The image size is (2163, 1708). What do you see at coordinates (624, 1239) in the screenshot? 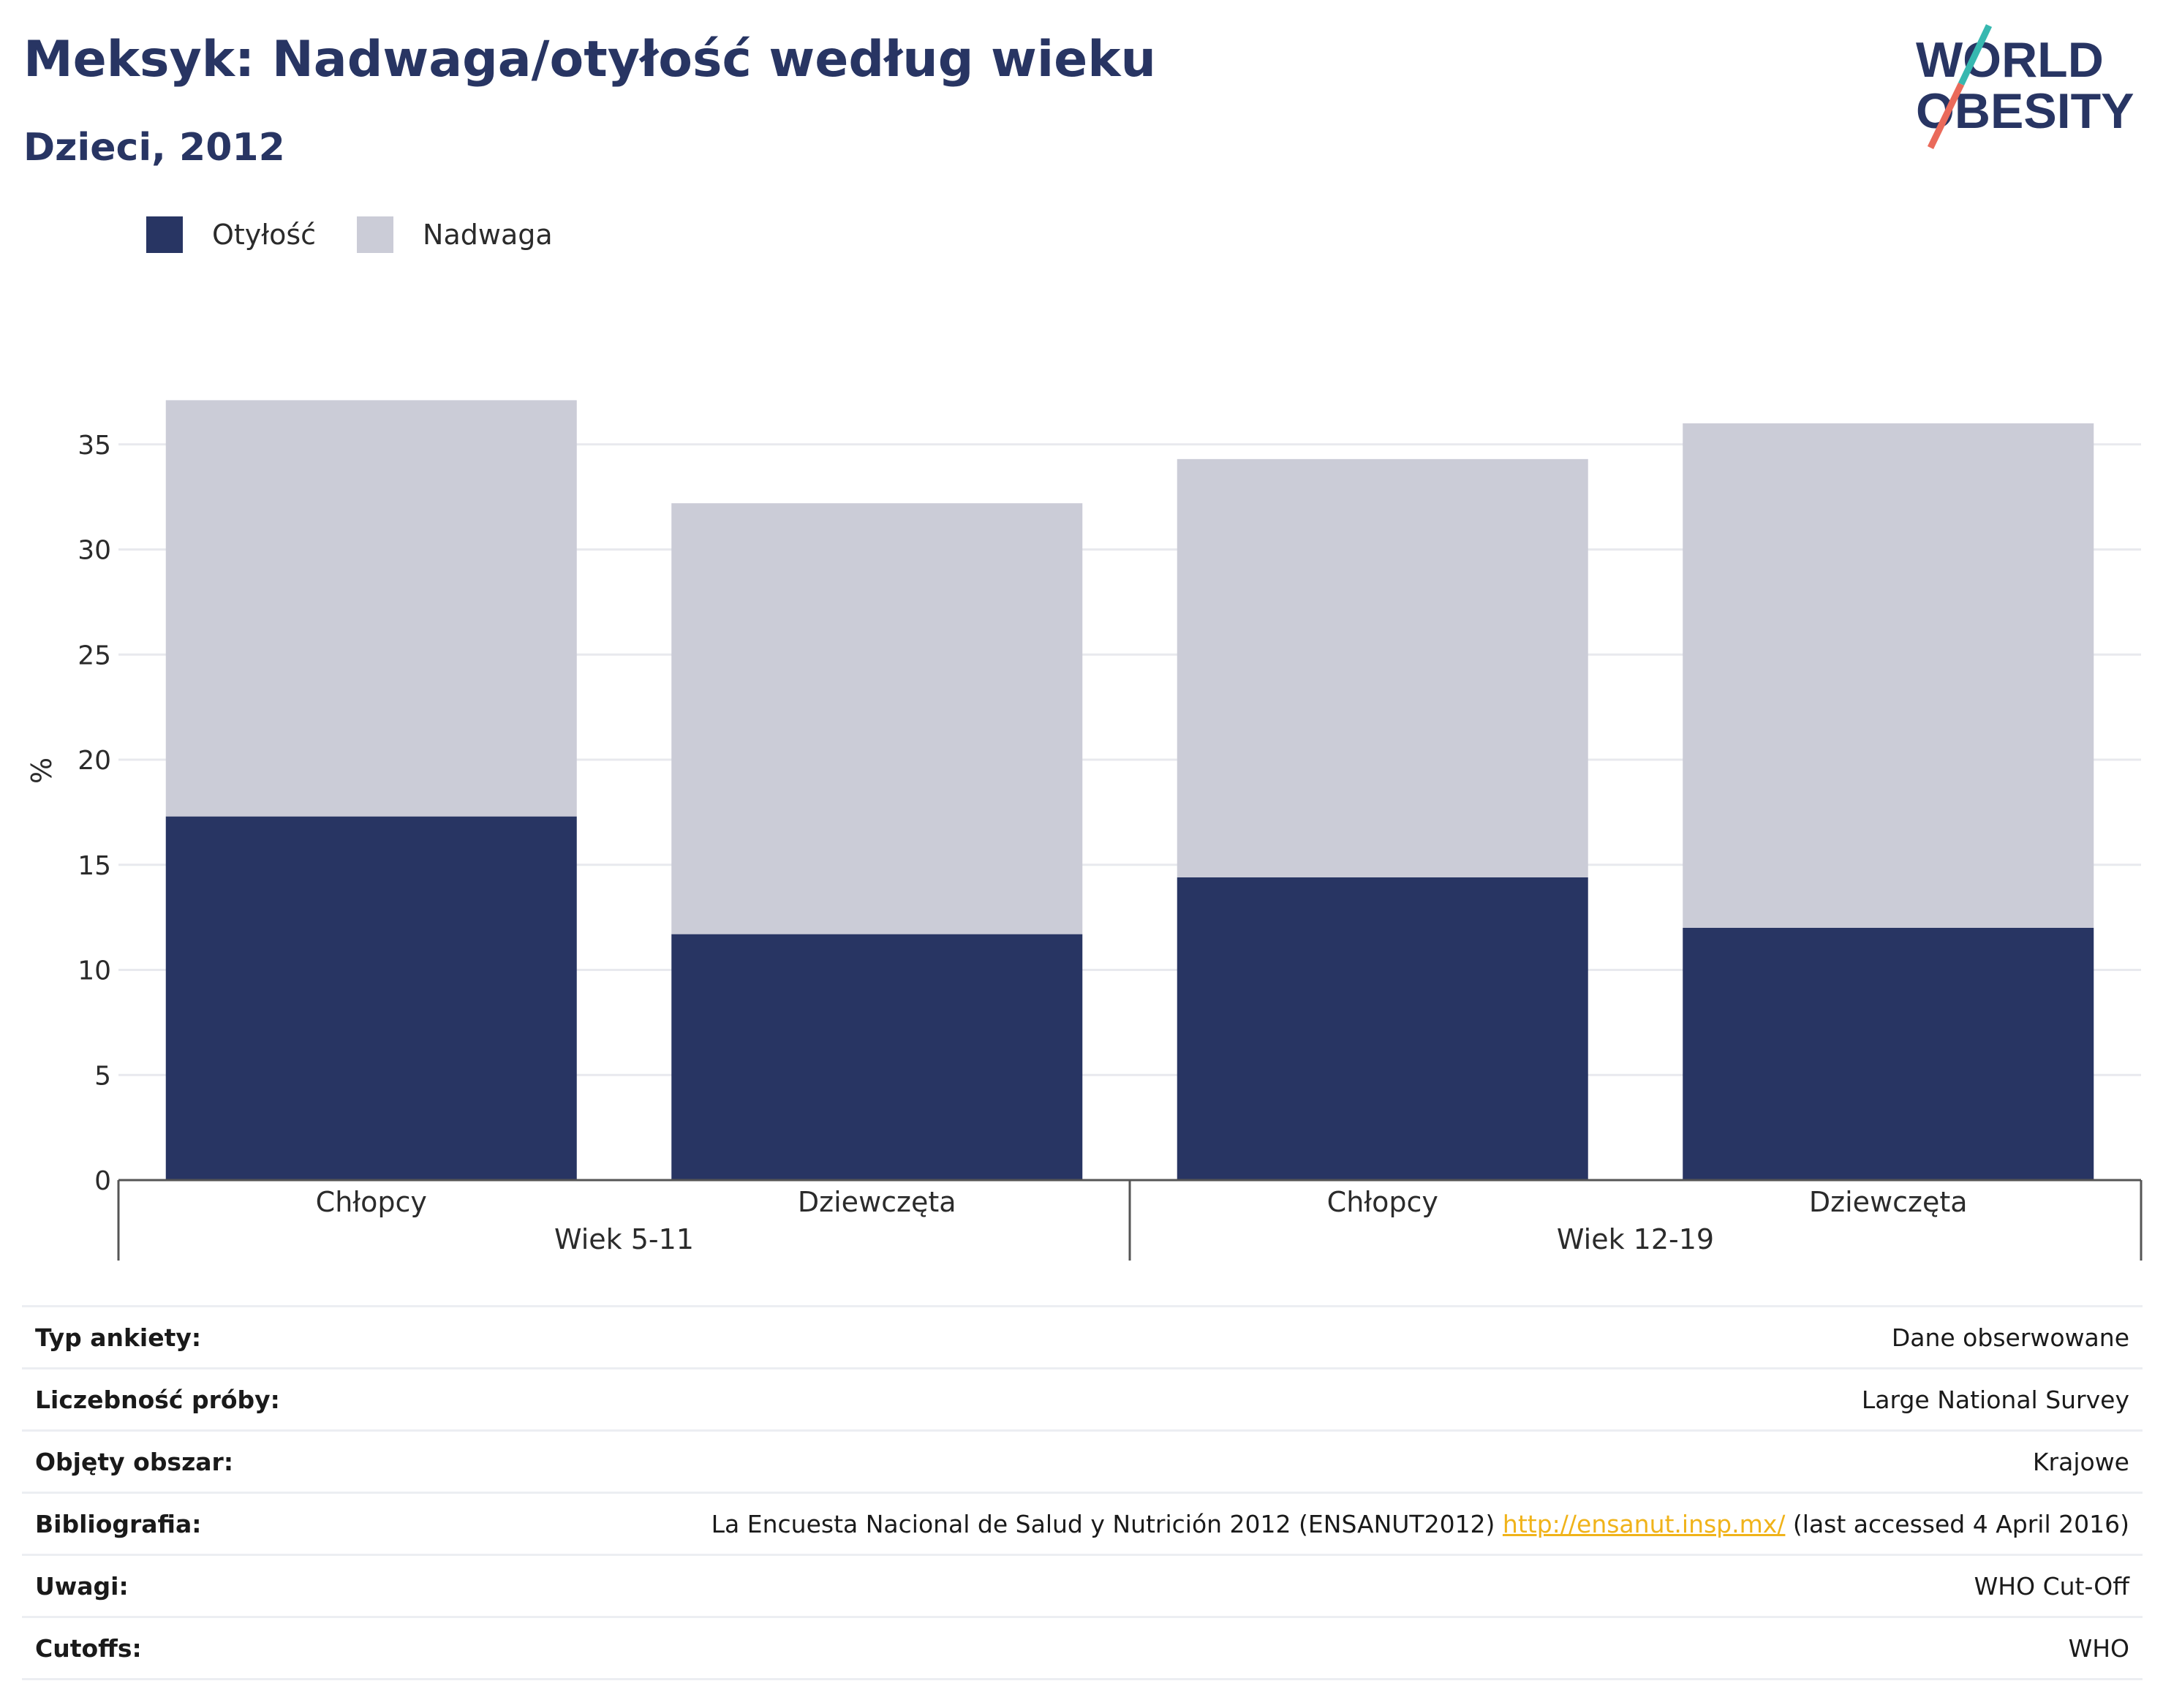
I see `x-group-label: Wiek 5-11` at bounding box center [624, 1239].